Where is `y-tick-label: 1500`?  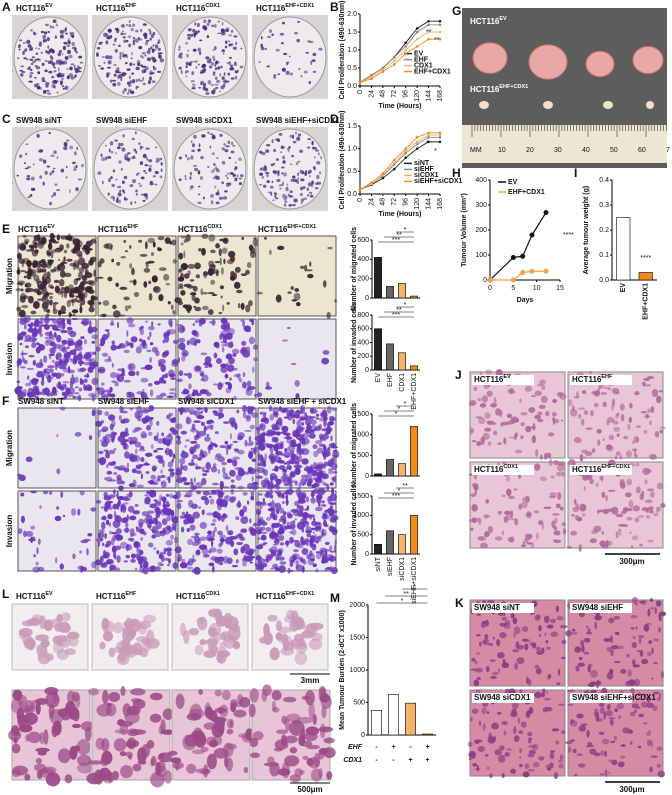 y-tick-label: 1500 is located at coordinates (357, 637).